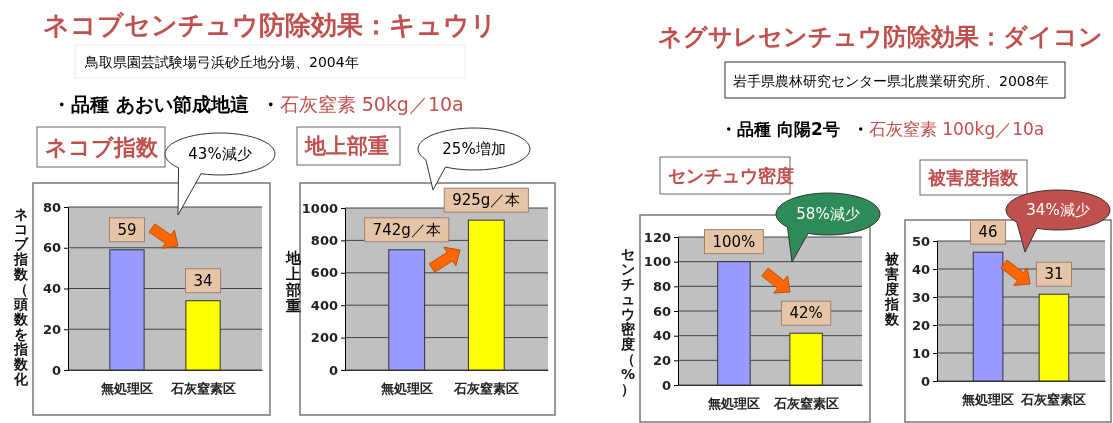 This screenshot has height=423, width=1113. Describe the element at coordinates (948, 129) in the screenshot. I see `text: ・石灰窒素 100kg／10a` at that location.